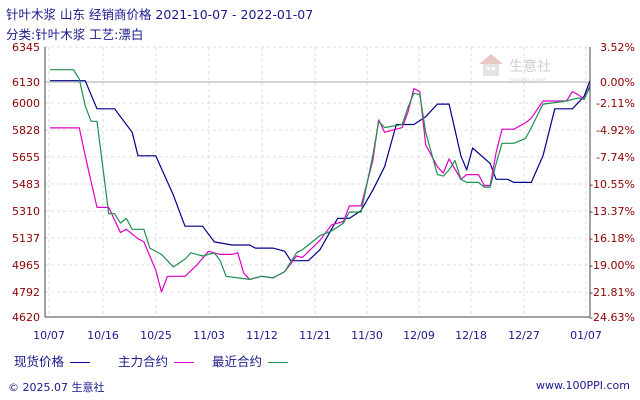  I want to click on chart-subtitle: 分类:针叶木浆 工艺:漂白, so click(75, 34).